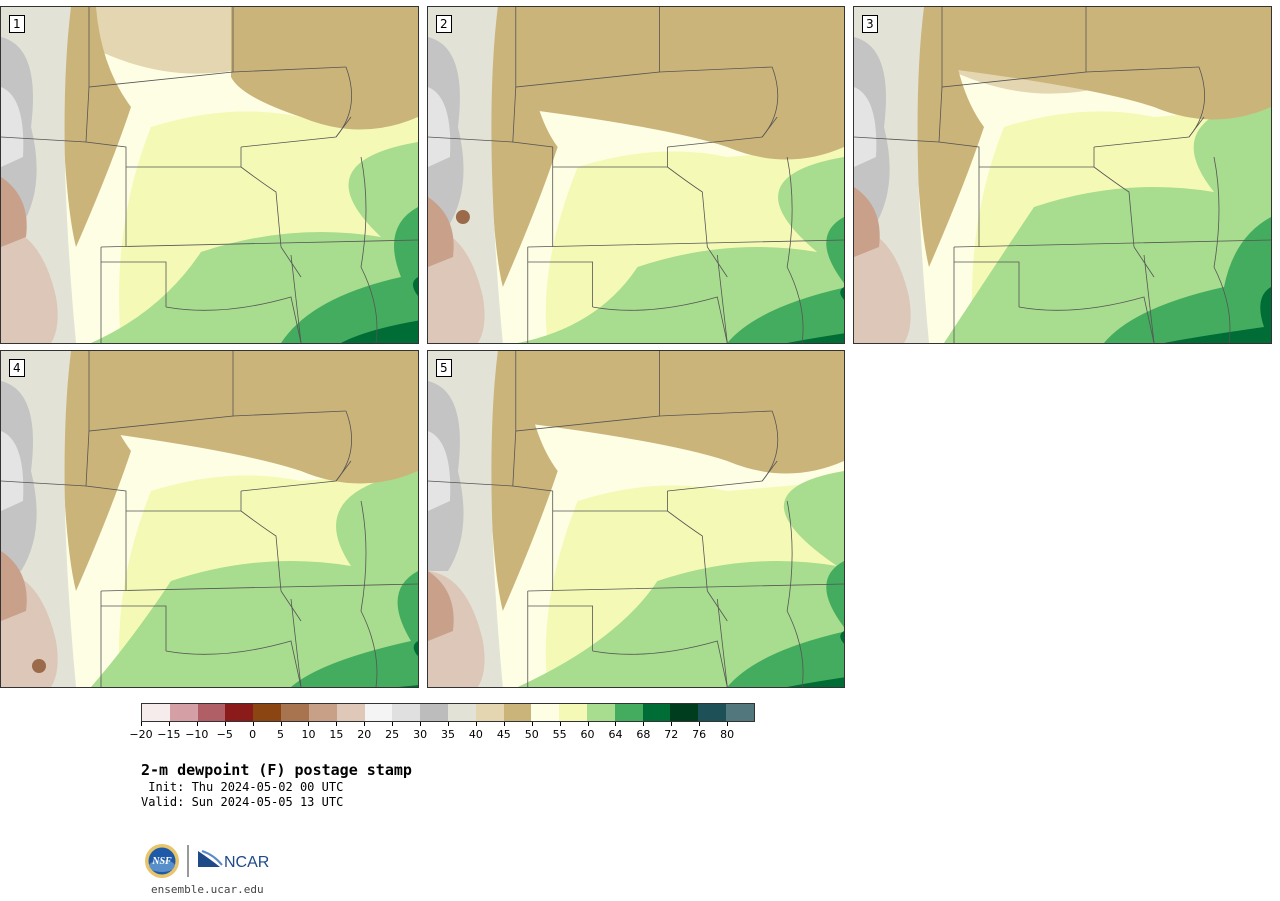 The image size is (1280, 901). I want to click on colorbar-tick-label: 35, so click(448, 734).